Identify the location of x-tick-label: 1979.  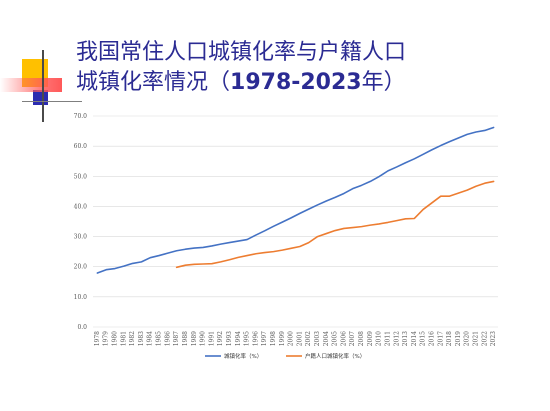
(106, 338).